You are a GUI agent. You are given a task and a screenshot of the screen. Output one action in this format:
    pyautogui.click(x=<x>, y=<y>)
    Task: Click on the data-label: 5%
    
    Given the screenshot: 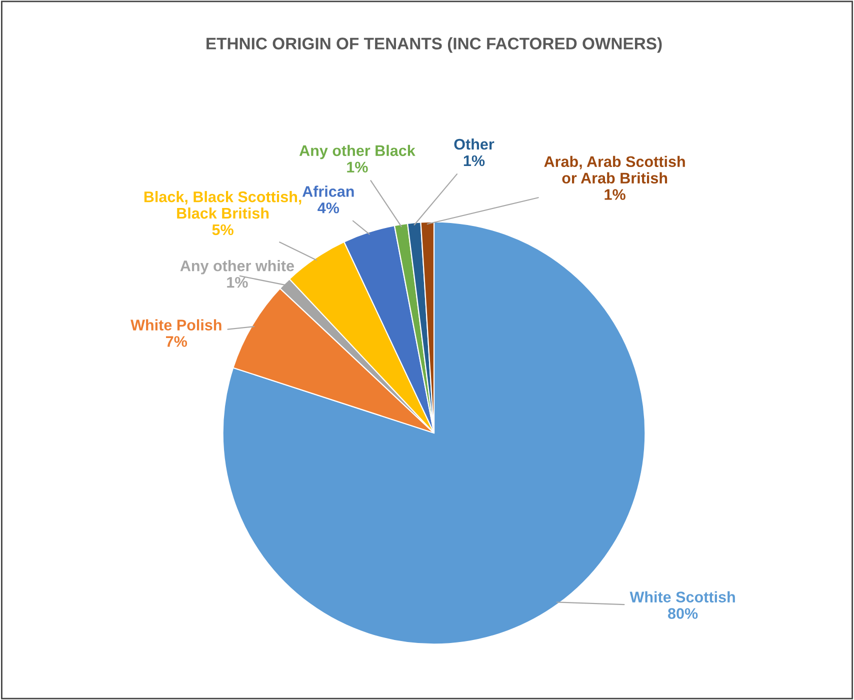 What is the action you would take?
    pyautogui.click(x=223, y=230)
    